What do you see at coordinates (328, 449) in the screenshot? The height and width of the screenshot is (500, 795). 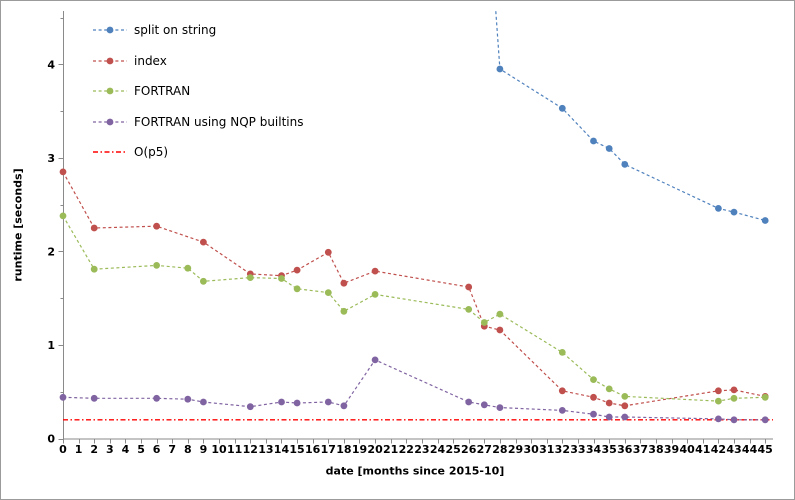 I see `x-tick-label: 17` at bounding box center [328, 449].